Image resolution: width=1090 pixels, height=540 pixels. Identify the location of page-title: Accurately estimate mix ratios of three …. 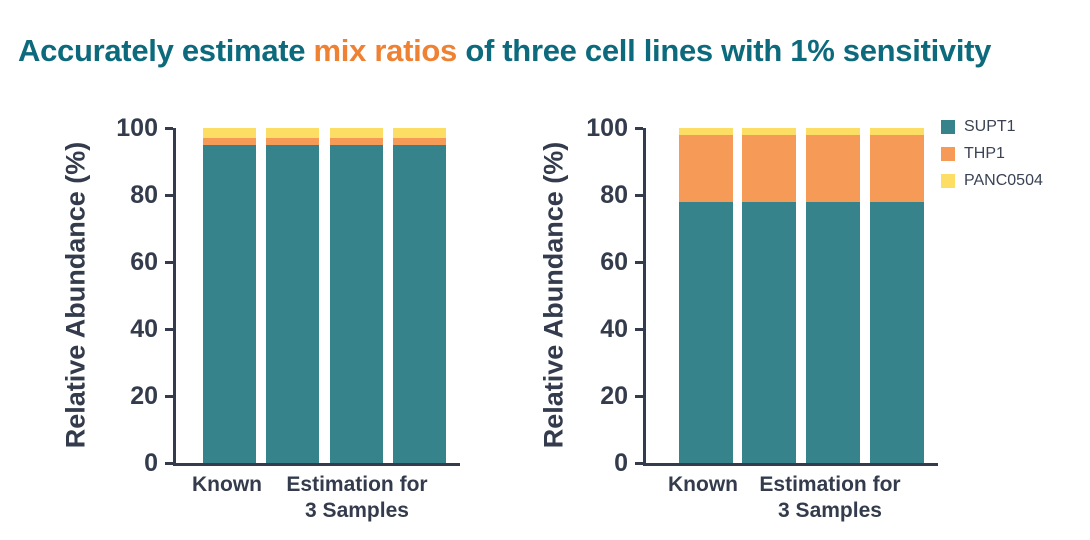
(548, 51).